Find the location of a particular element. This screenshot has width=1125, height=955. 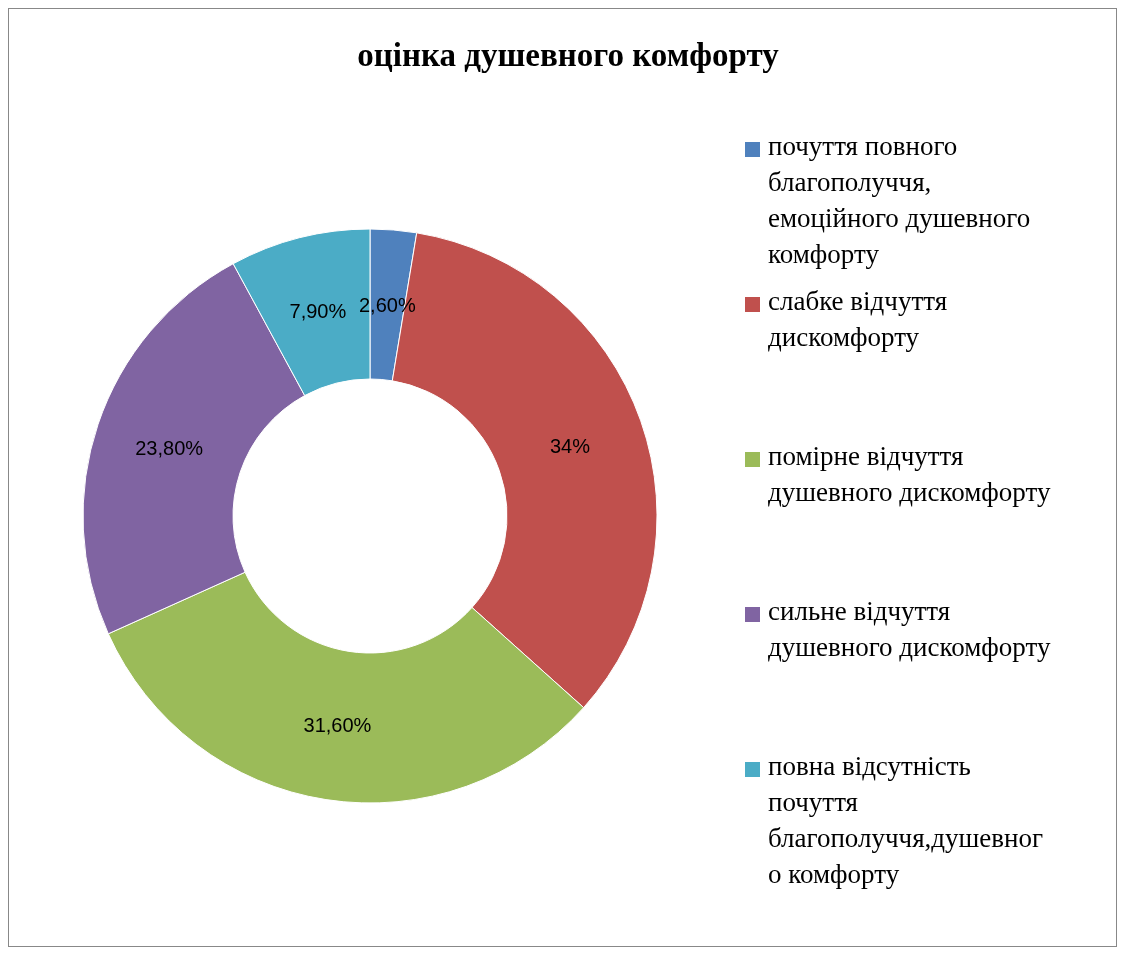

data-label: 23,80% is located at coordinates (169, 448).